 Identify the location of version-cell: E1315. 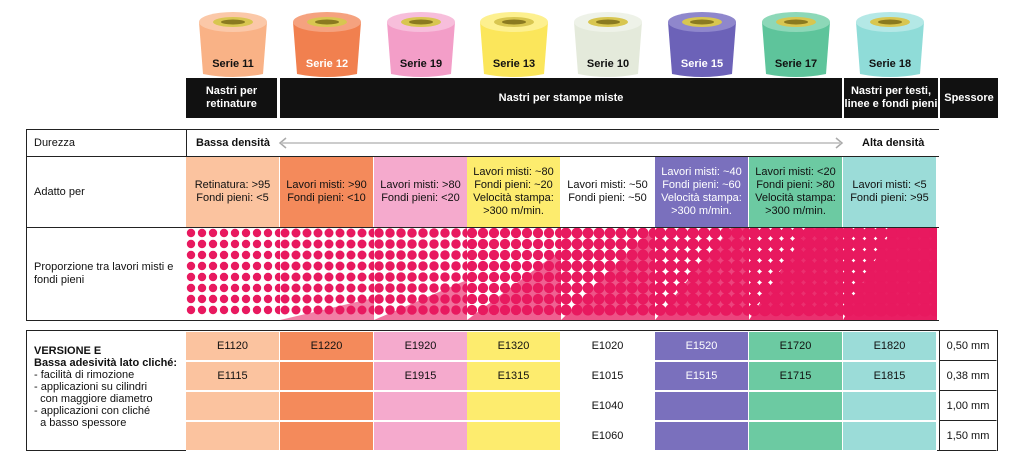
(514, 376).